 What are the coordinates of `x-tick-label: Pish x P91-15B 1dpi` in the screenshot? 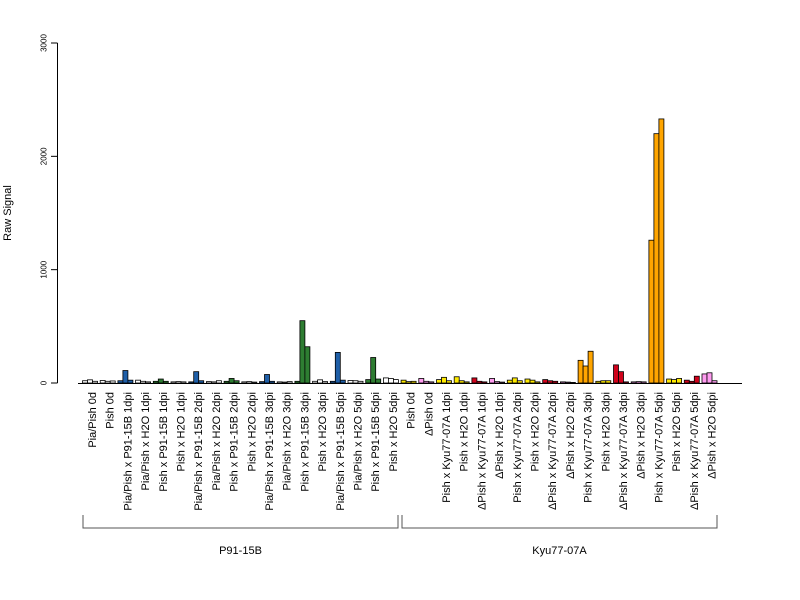 It's located at (164, 442).